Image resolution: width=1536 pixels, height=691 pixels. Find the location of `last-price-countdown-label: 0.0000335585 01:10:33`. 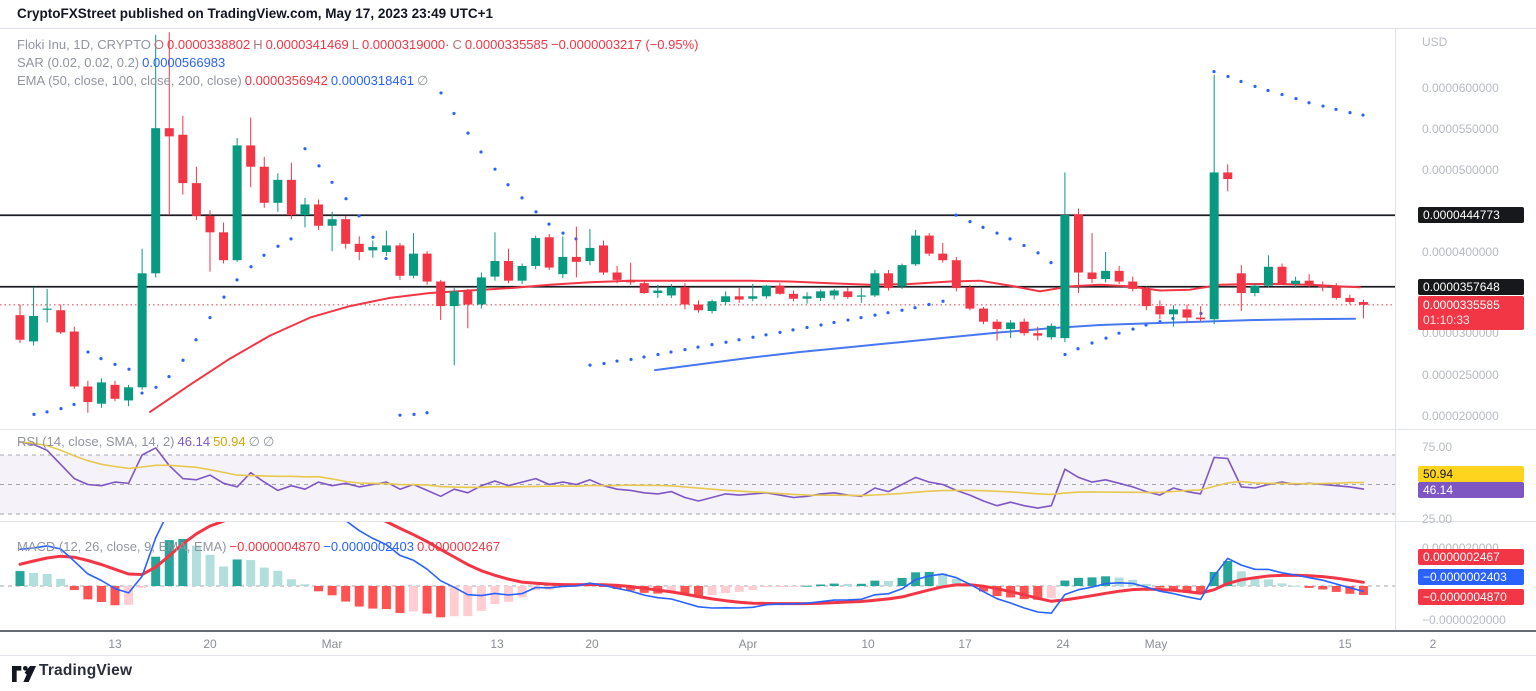

last-price-countdown-label: 0.0000335585 01:10:33 is located at coordinates (1471, 313).